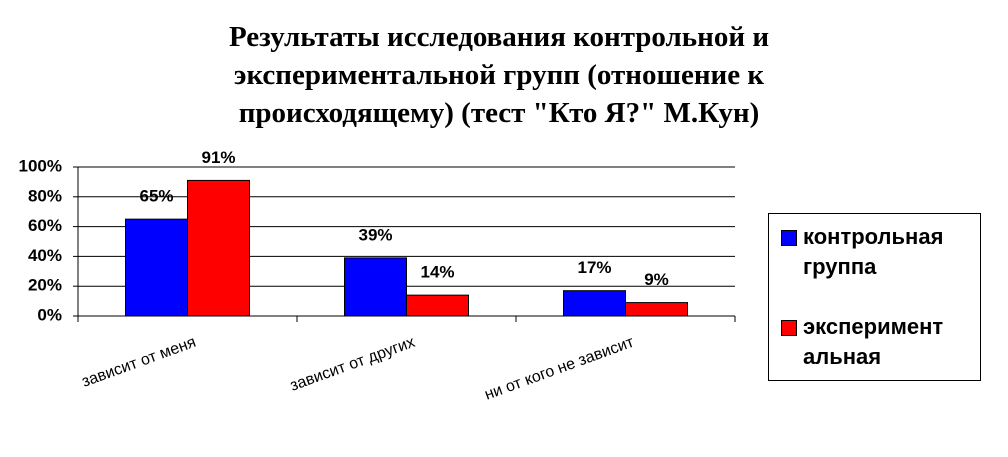  I want to click on legend-label: контрольная группа, so click(873, 251).